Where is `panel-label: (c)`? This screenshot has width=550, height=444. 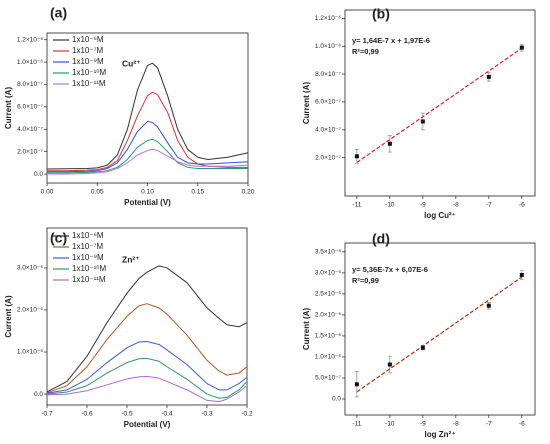
panel-label: (c) is located at coordinates (58, 238).